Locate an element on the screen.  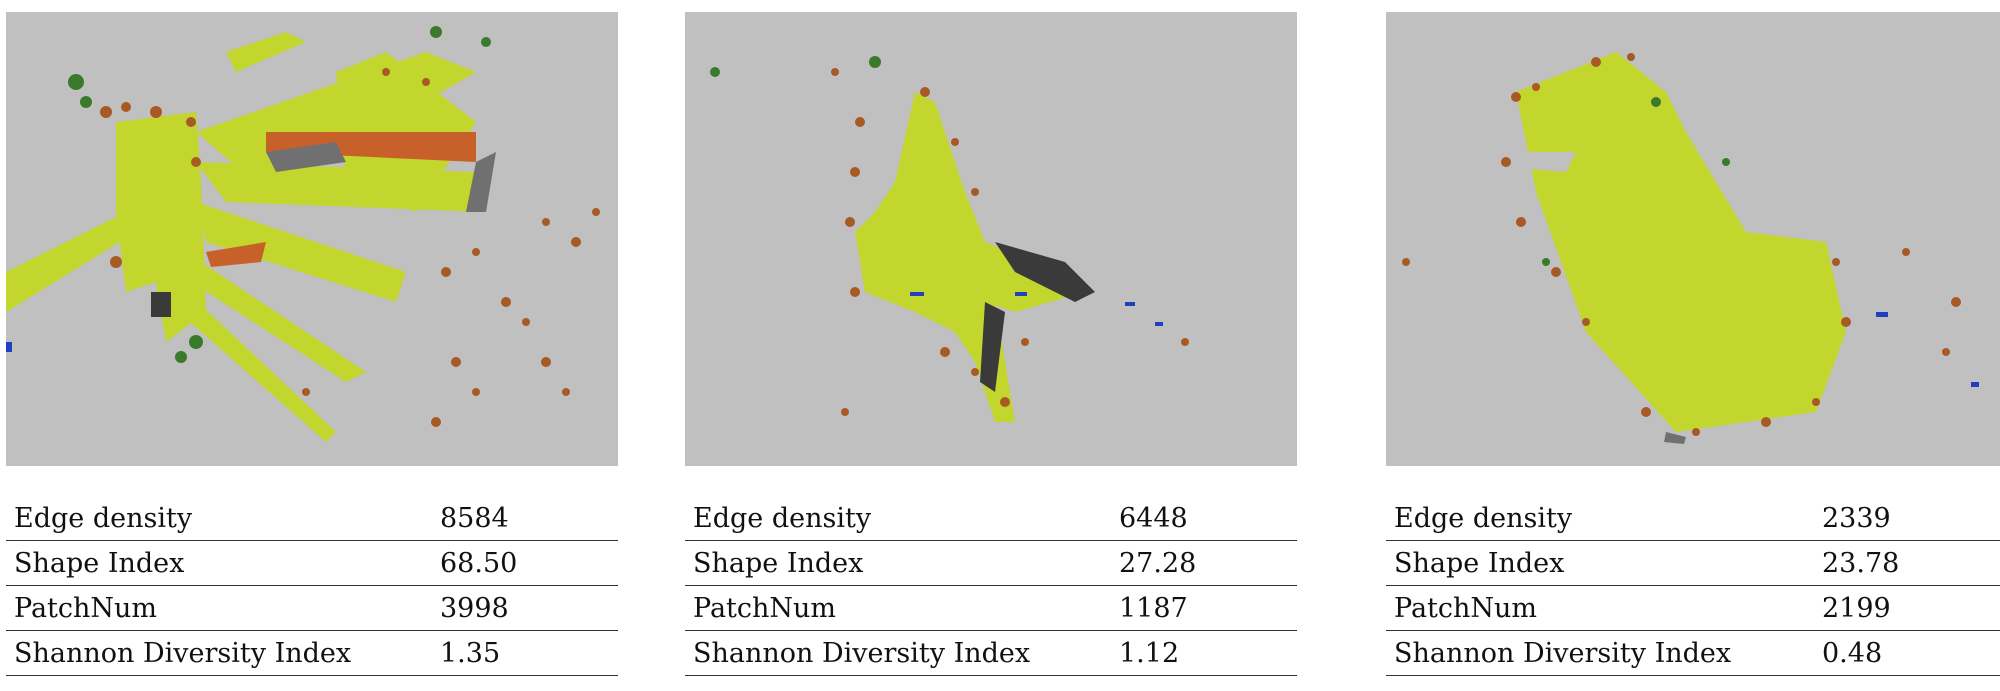
table-row: Shannon Diversity Index 0.48 is located at coordinates (1693, 653).